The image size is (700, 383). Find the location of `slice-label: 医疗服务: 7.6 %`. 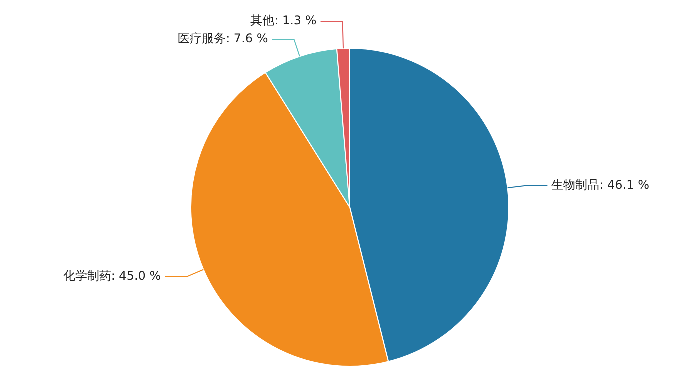

slice-label: 医疗服务: 7.6 % is located at coordinates (223, 39).